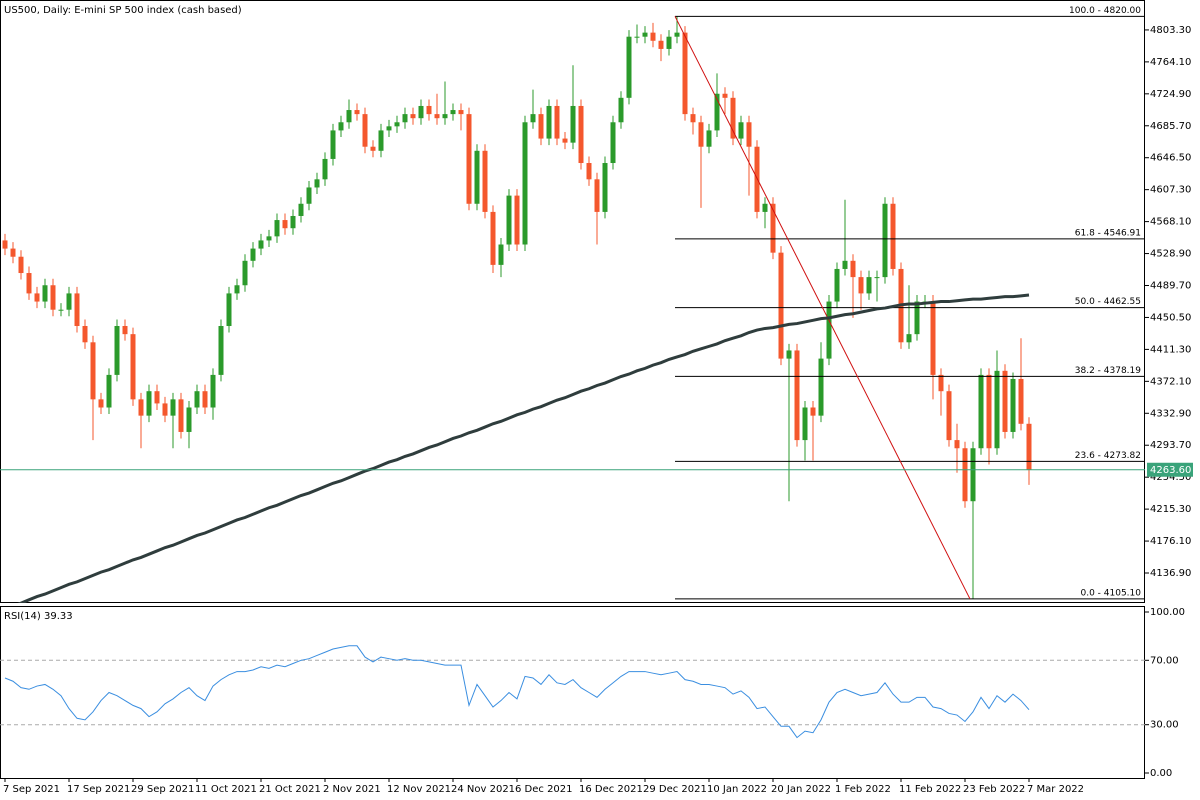  Describe the element at coordinates (611, 789) in the screenshot. I see `x-tick-label: 16 Dec 2021` at that location.